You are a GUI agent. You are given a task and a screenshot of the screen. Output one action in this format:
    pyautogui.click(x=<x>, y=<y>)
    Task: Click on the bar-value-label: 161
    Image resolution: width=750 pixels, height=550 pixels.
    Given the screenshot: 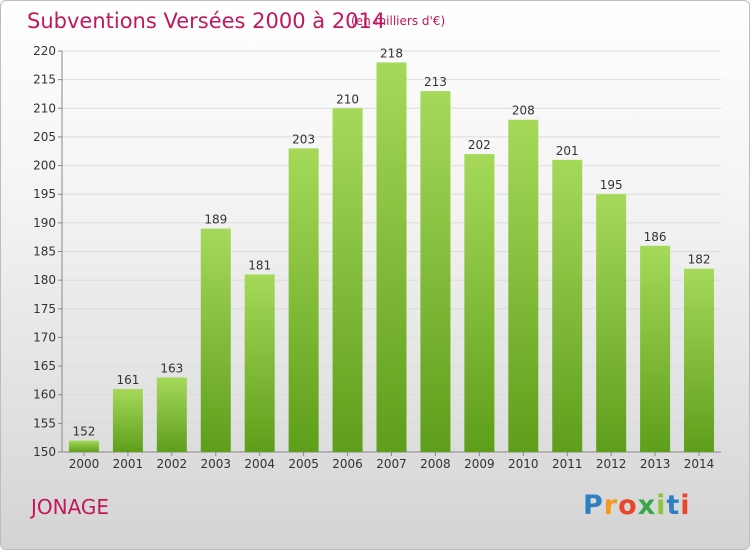 What is the action you would take?
    pyautogui.click(x=127, y=380)
    